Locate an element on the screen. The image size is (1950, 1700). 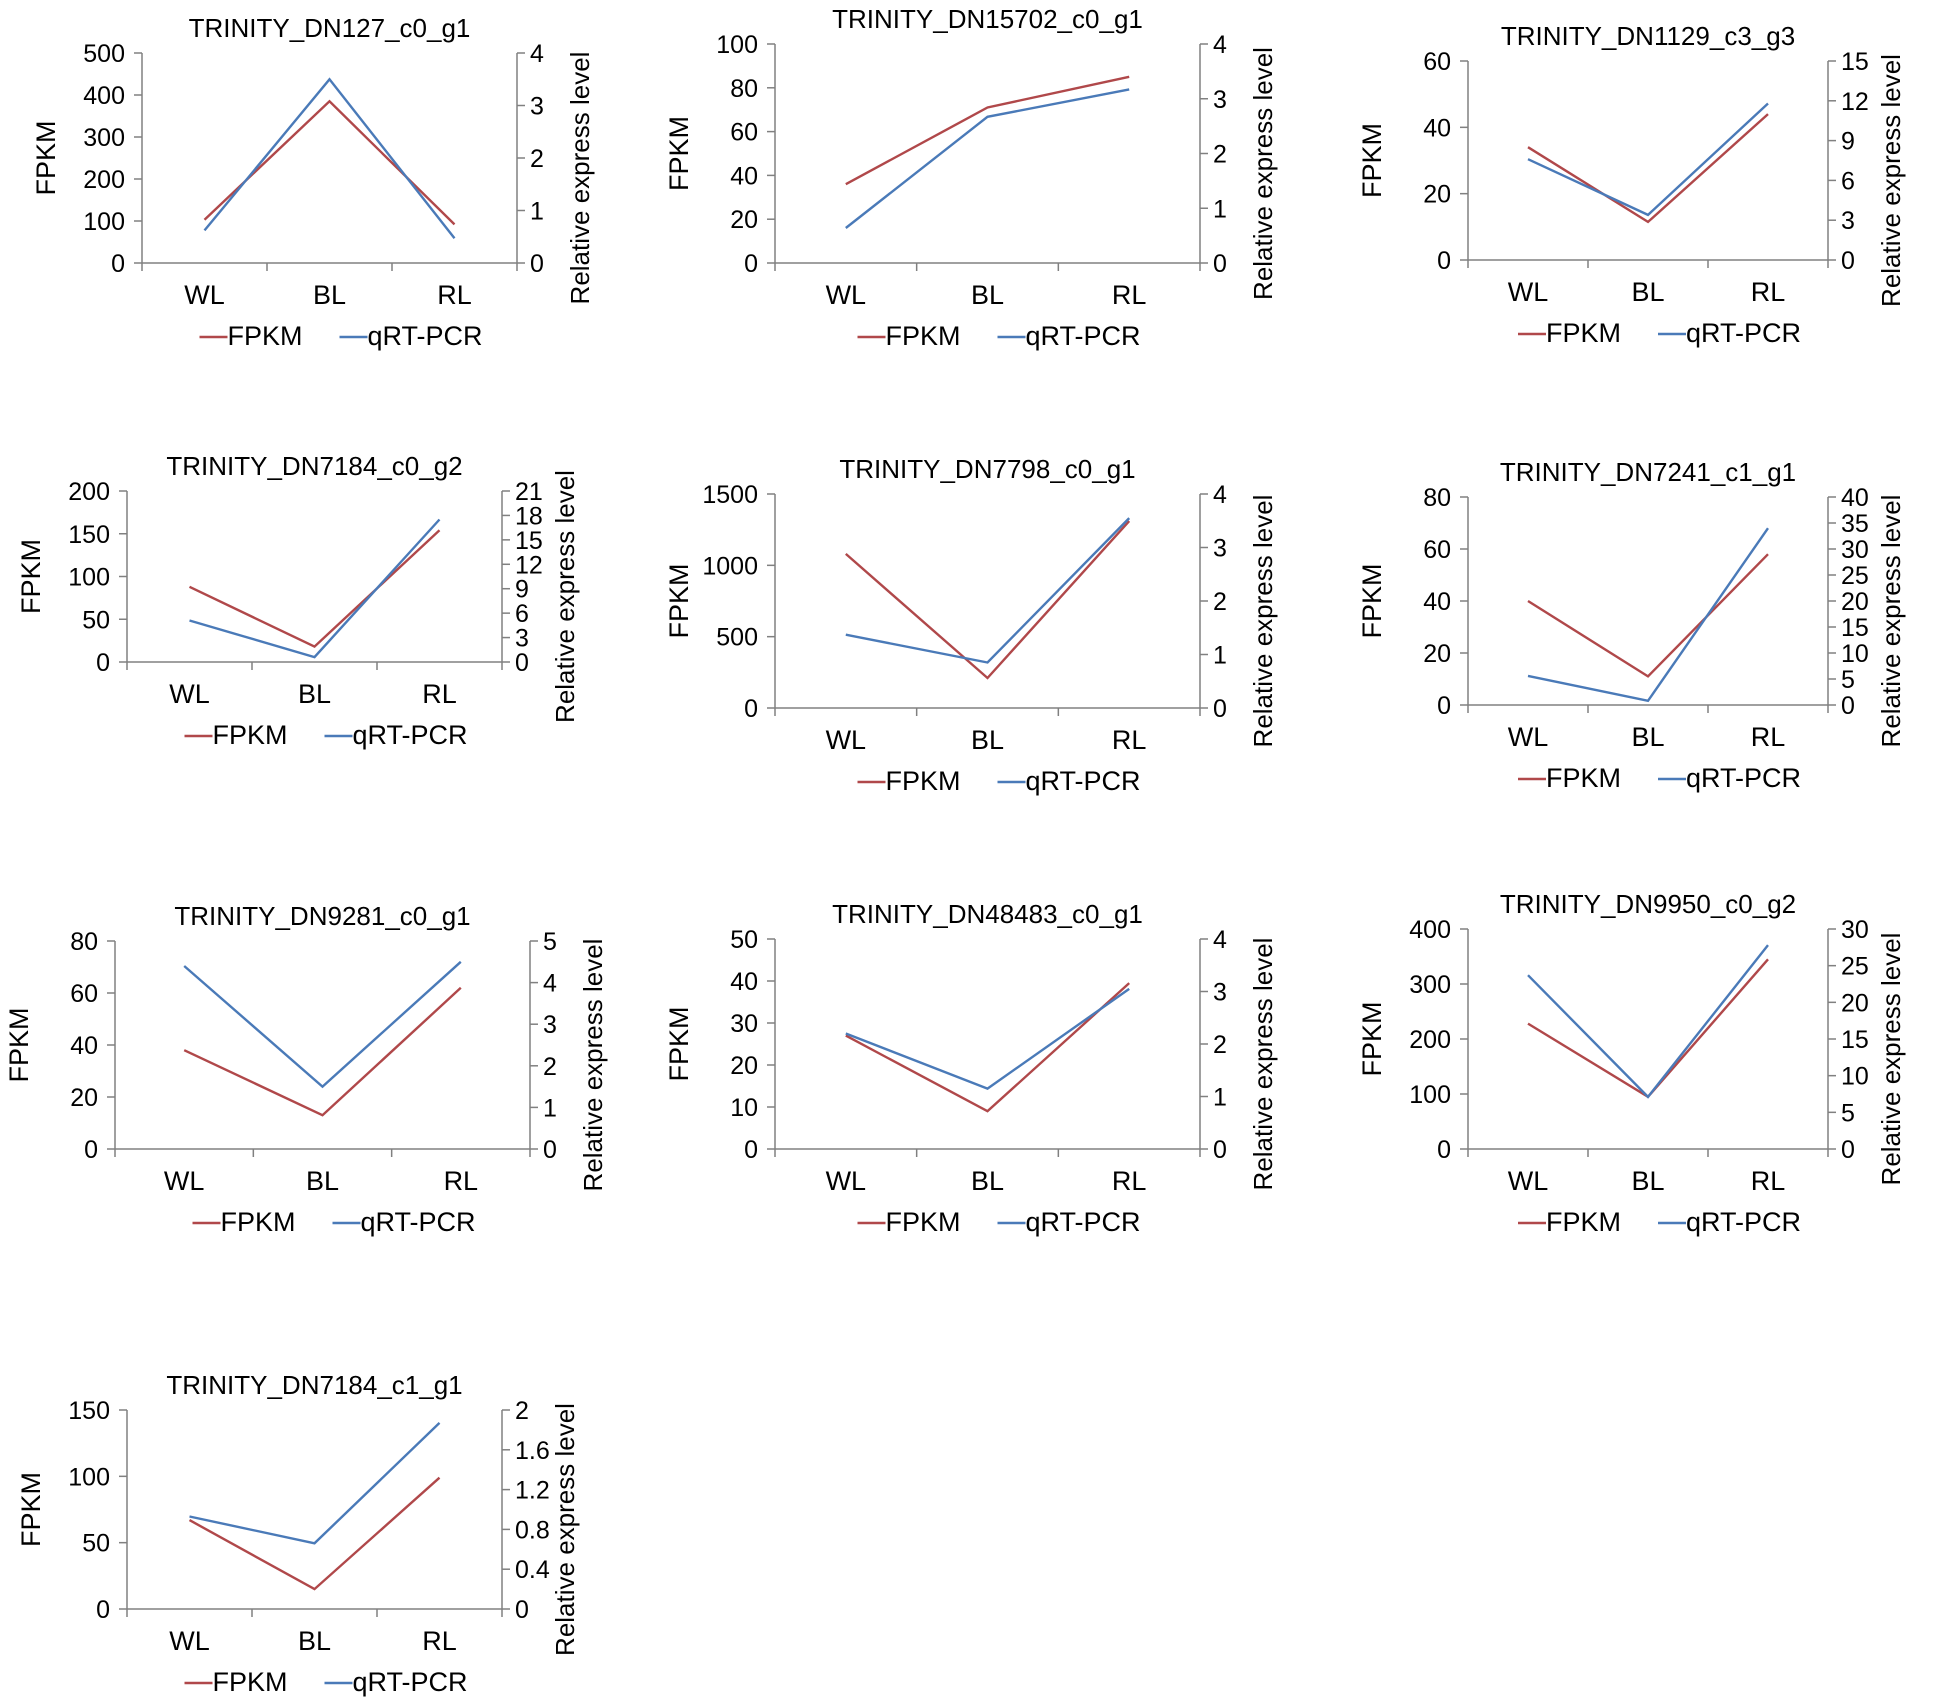
y-tick-label-left: 50 is located at coordinates (96, 620).